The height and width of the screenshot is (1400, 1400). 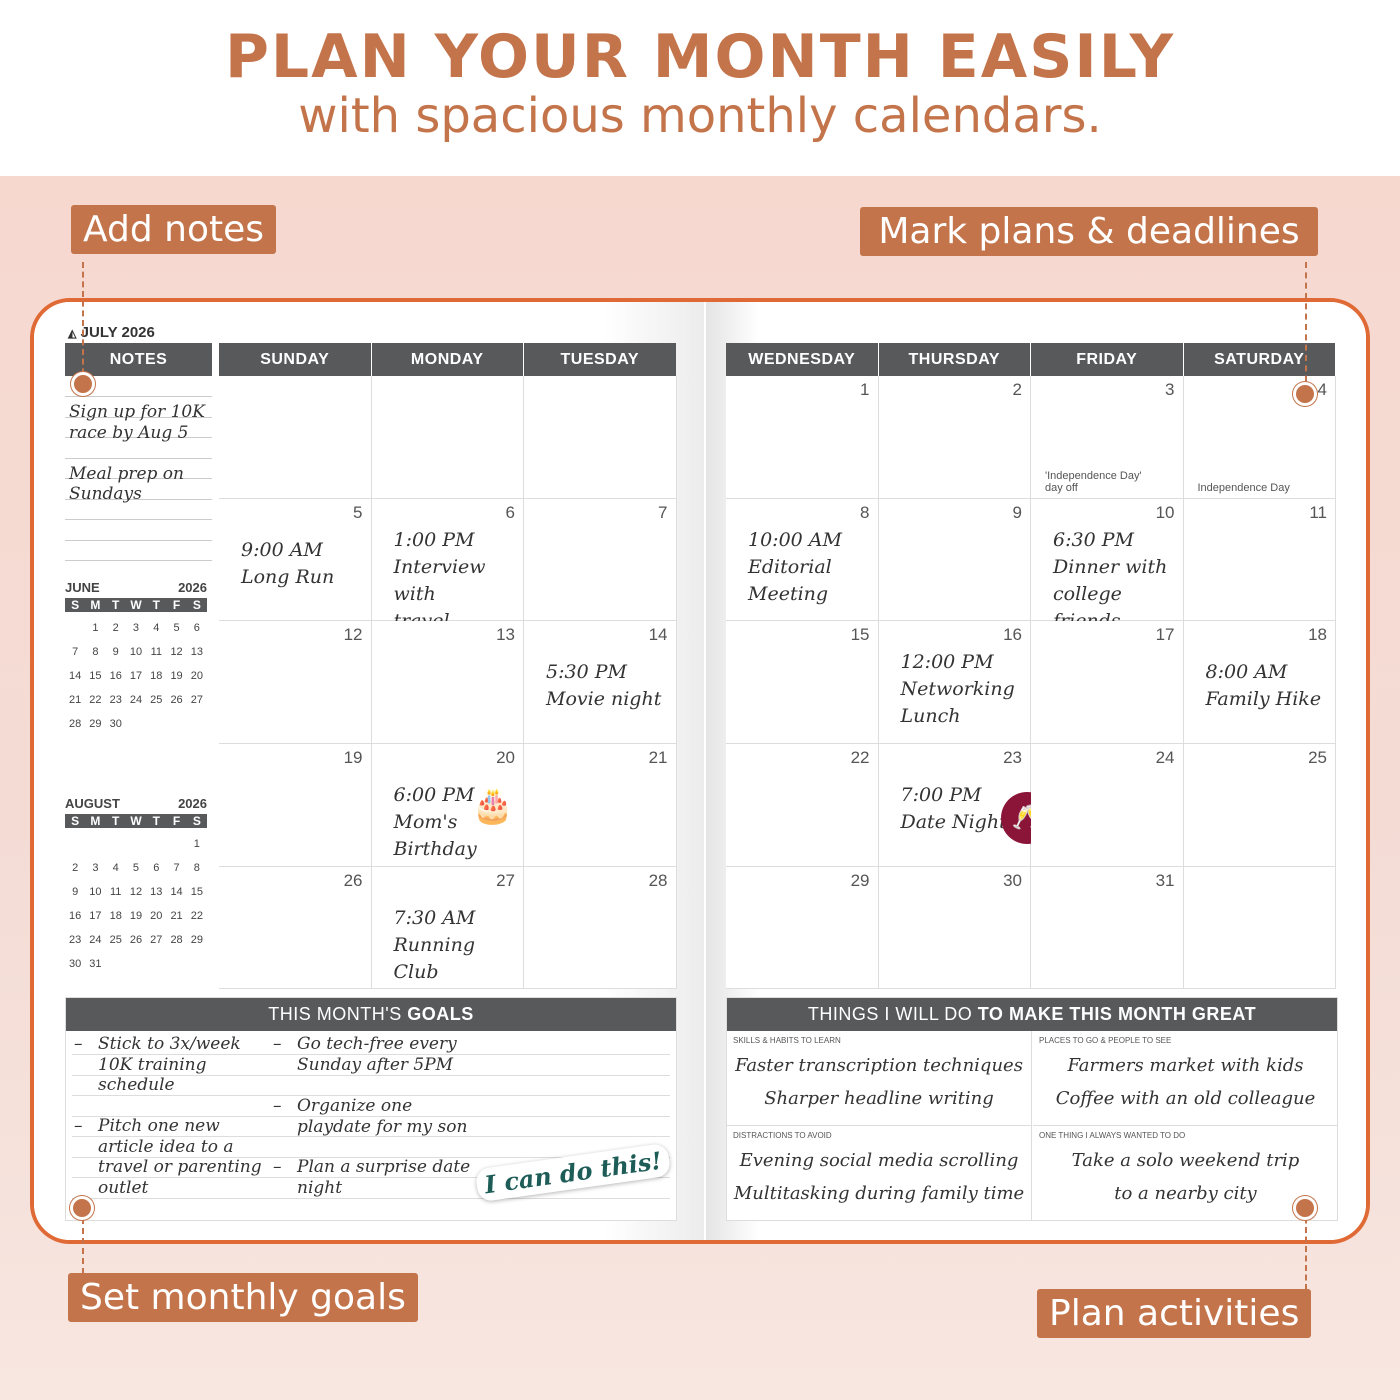 What do you see at coordinates (802, 437) in the screenshot?
I see `day-cell-1: 1` at bounding box center [802, 437].